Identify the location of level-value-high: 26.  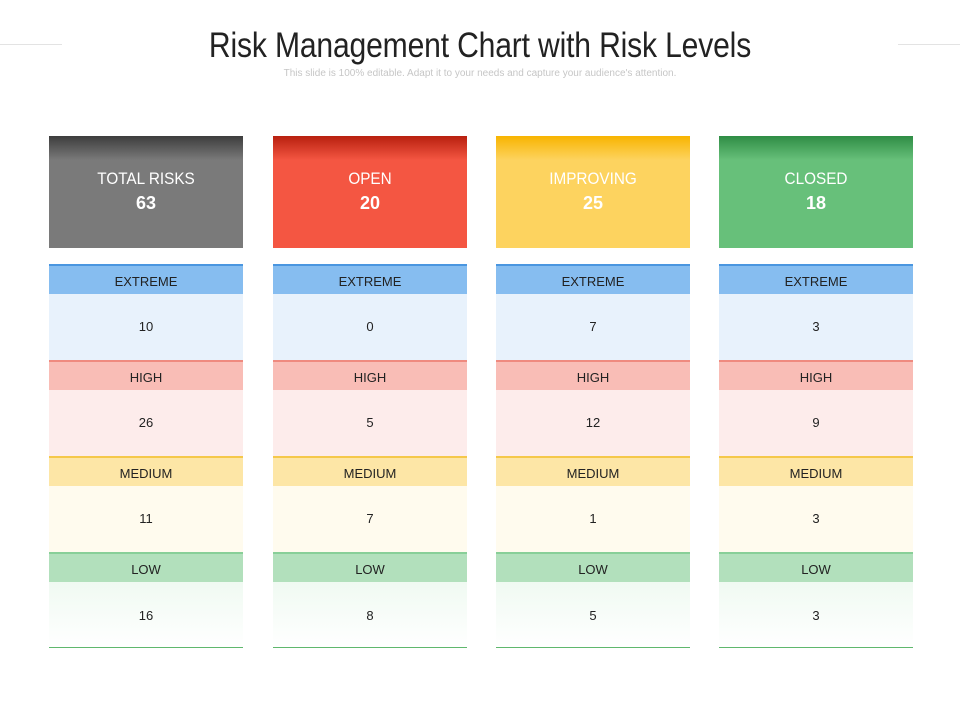
(146, 423).